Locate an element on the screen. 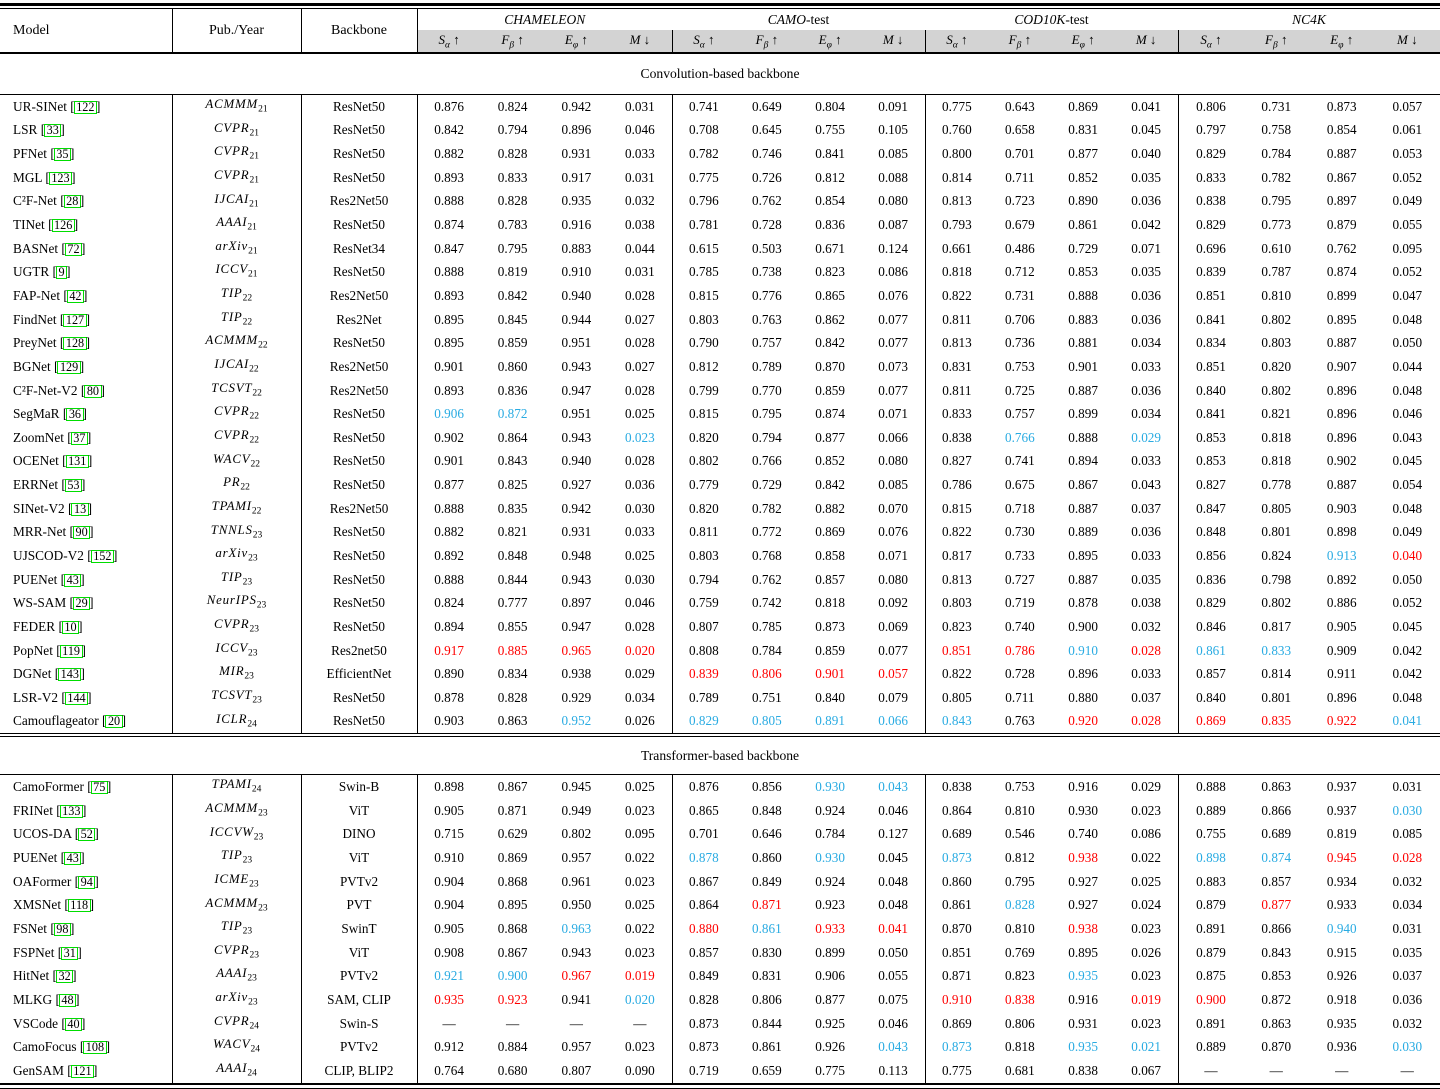 This screenshot has height=1089, width=1440. citation-ref: 29 is located at coordinates (81, 604).